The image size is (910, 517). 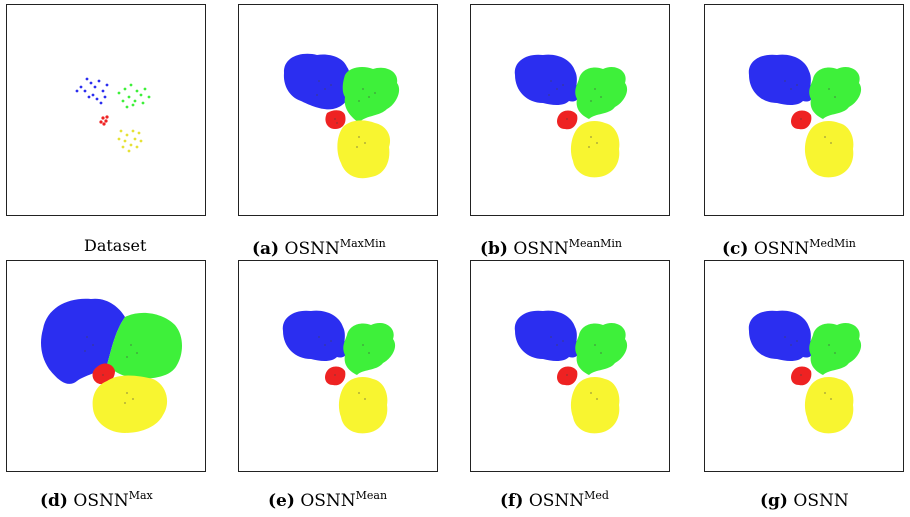 I want to click on panel-c: (c) OSNNMedMin, so click(x=804, y=131).